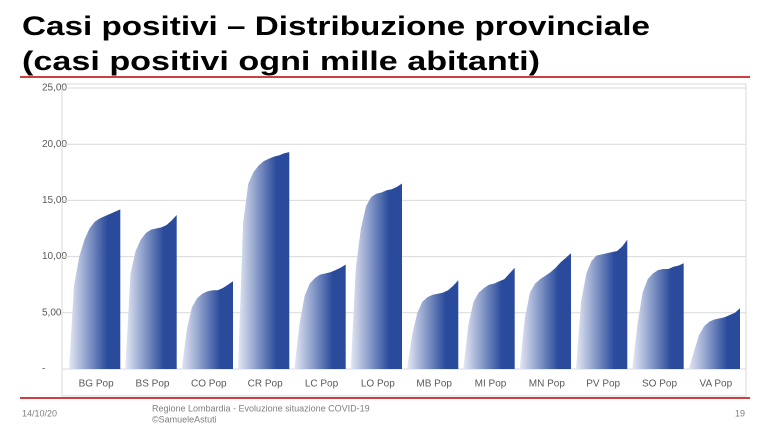 Image resolution: width=770 pixels, height=431 pixels. Describe the element at coordinates (740, 413) in the screenshot. I see `page-number: 19` at that location.